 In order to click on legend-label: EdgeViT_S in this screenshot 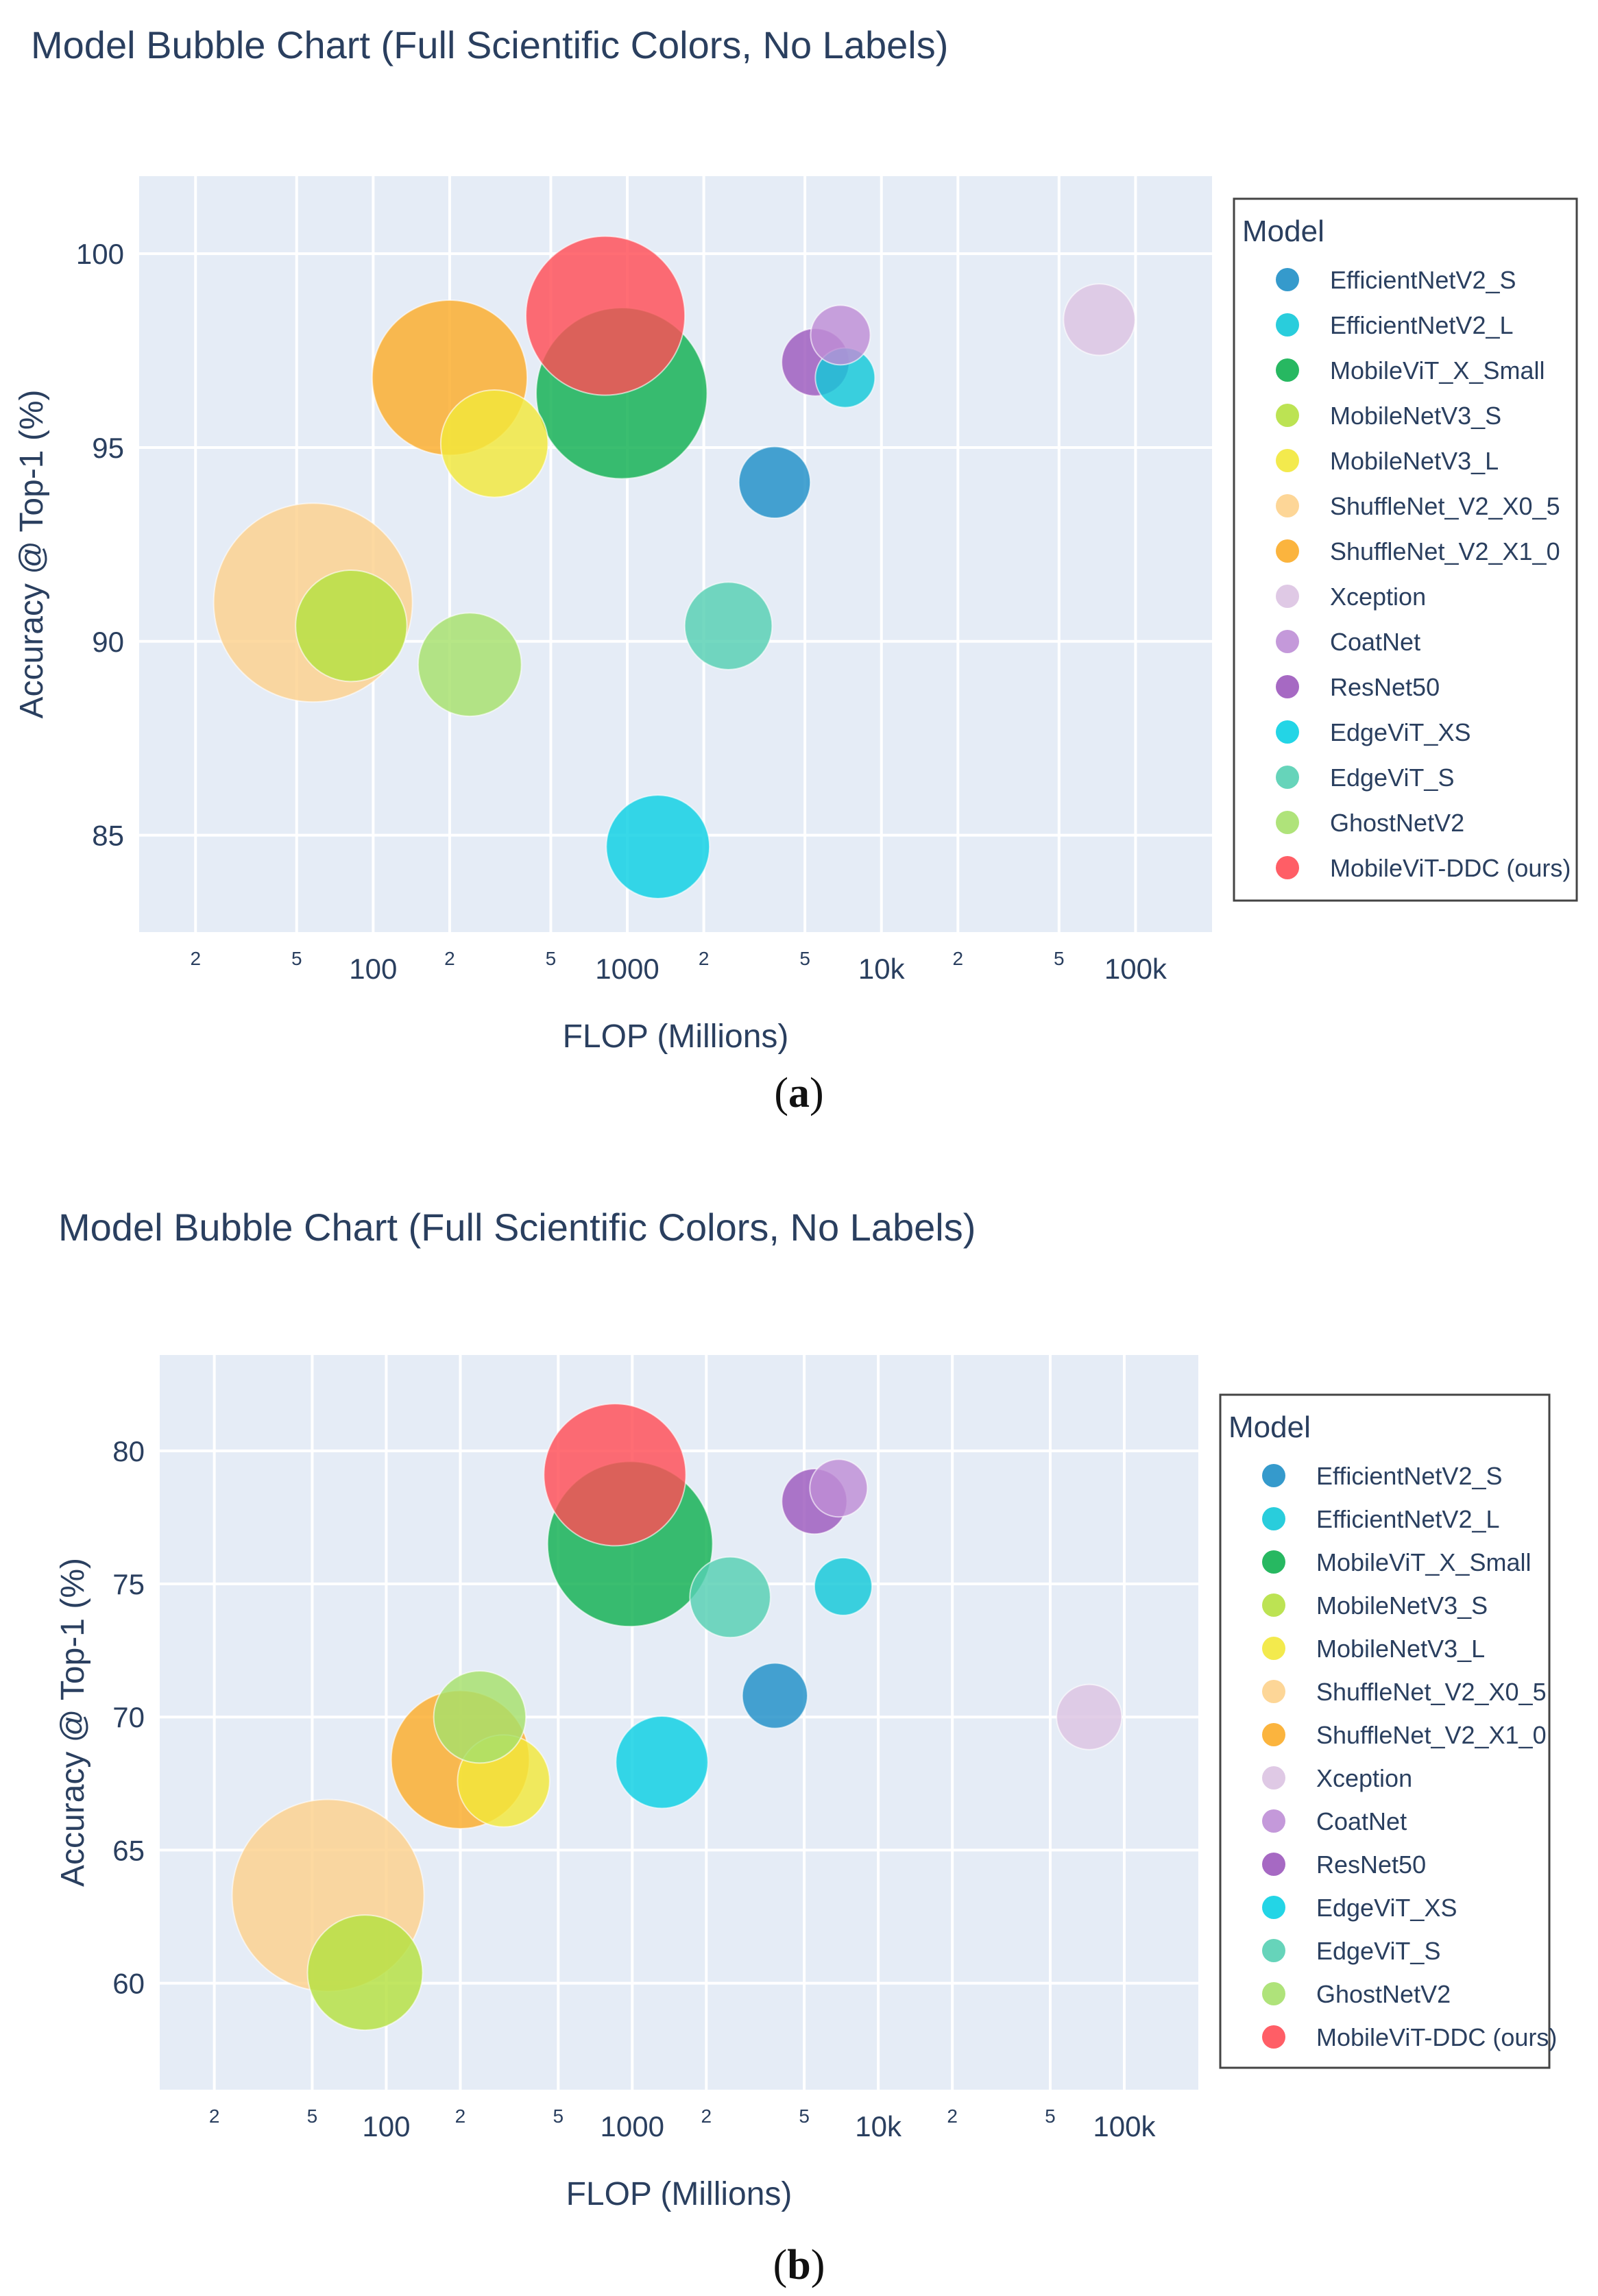, I will do `click(1378, 1951)`.